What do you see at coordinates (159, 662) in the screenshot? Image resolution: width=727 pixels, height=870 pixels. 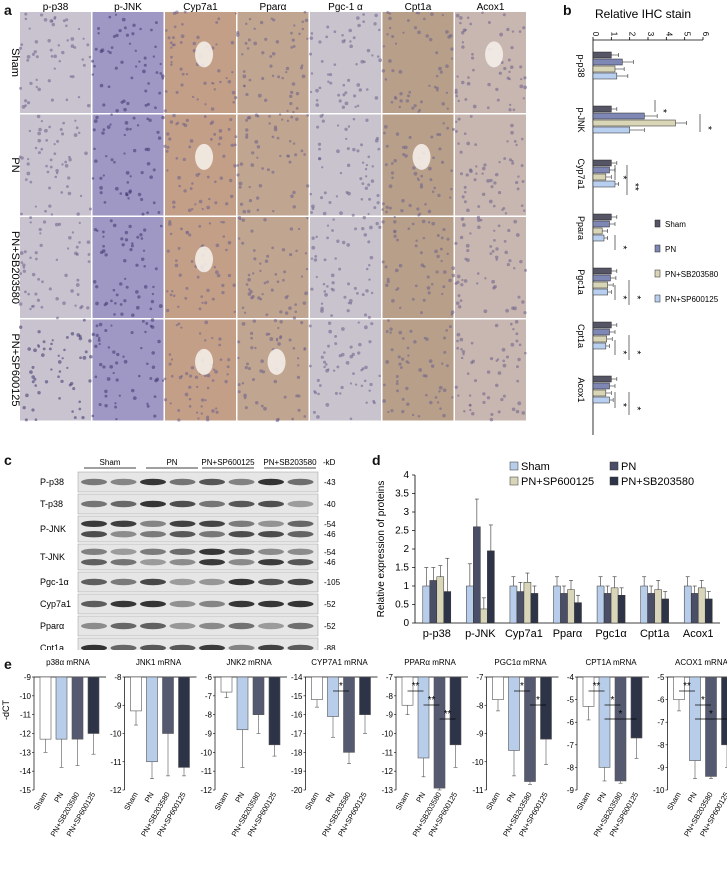 I see `mrna-chart-title: JNK1 mRNA` at bounding box center [159, 662].